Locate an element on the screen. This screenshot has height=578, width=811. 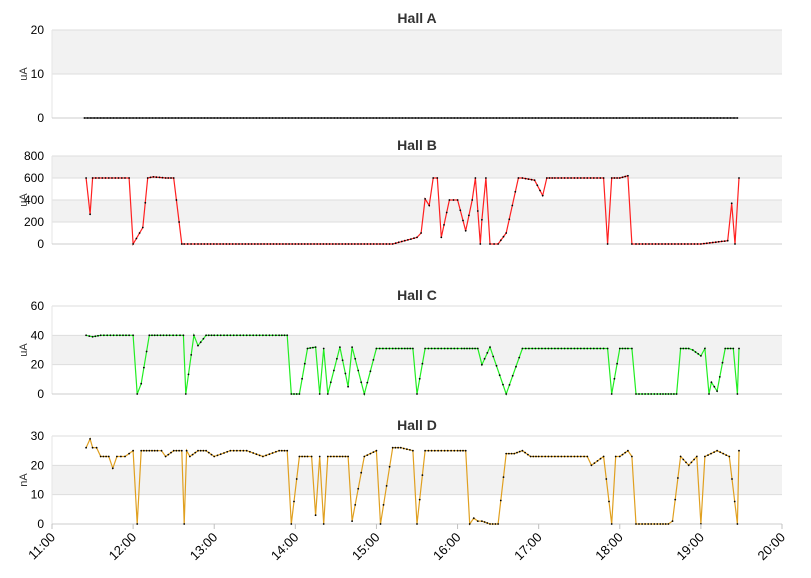
x-tick-label: 13:00 is located at coordinates (204, 547).